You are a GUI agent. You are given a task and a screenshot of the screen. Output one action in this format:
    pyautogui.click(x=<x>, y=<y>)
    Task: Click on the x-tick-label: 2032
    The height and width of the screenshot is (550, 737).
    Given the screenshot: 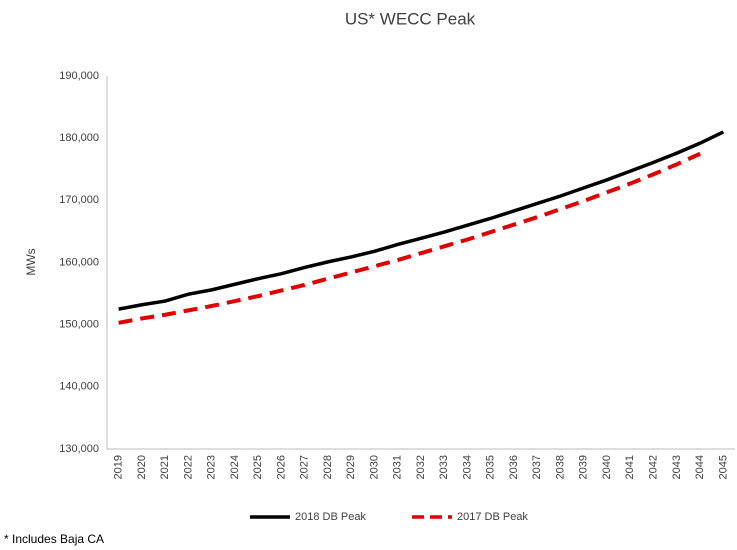 What is the action you would take?
    pyautogui.click(x=421, y=467)
    